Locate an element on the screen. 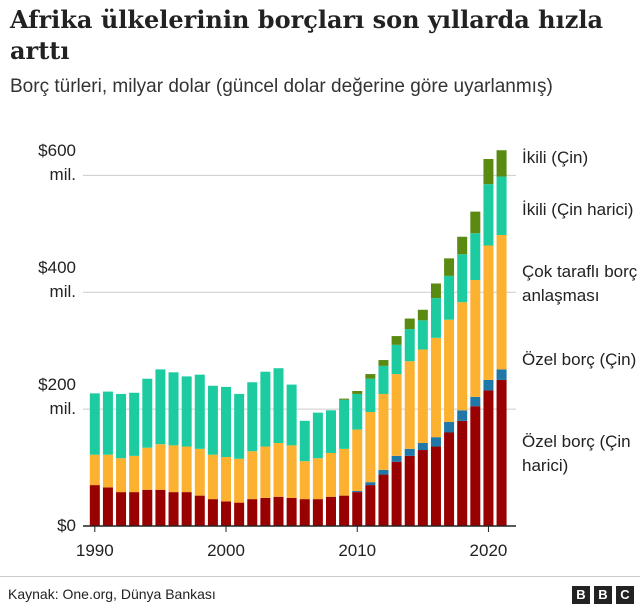  legend-entry: İkili (Çin) is located at coordinates (555, 157).